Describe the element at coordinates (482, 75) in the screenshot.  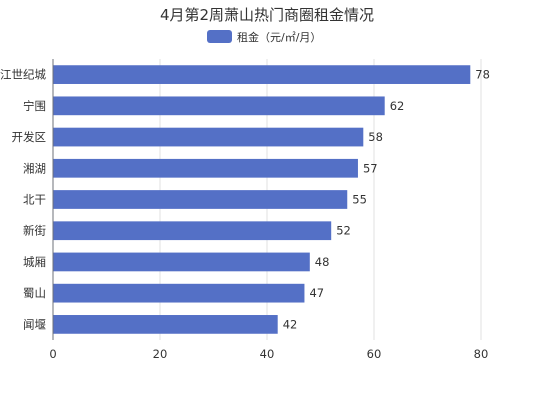
I see `bar-value-label: 78` at that location.